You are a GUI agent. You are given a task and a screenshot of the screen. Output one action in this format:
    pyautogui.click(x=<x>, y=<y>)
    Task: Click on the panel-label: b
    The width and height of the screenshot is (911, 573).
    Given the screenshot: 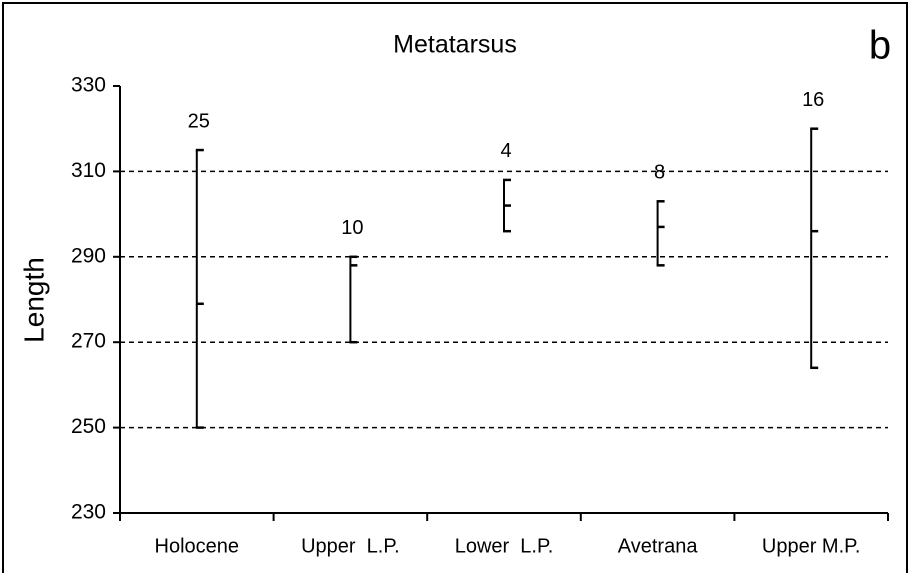 What is the action you would take?
    pyautogui.click(x=880, y=46)
    